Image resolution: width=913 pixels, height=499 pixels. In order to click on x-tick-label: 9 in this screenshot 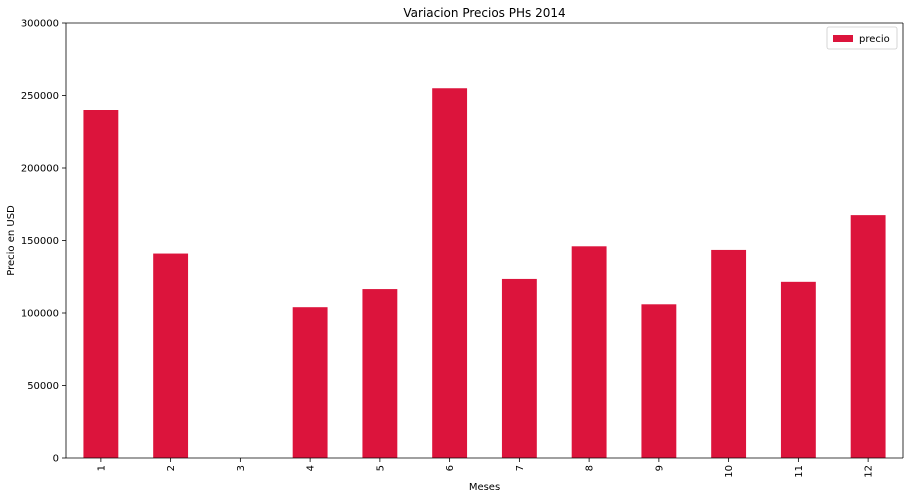, I will do `click(659, 468)`.